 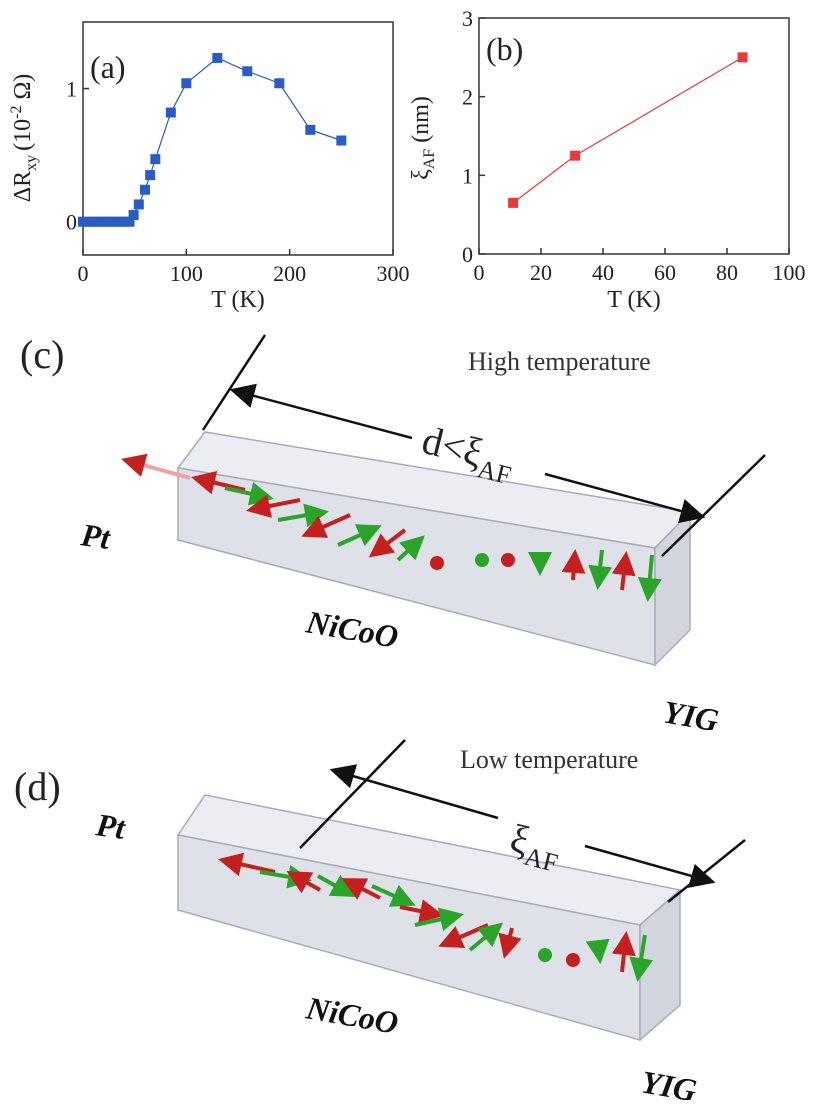 What do you see at coordinates (627, 130) in the screenshot?
I see `data-line` at bounding box center [627, 130].